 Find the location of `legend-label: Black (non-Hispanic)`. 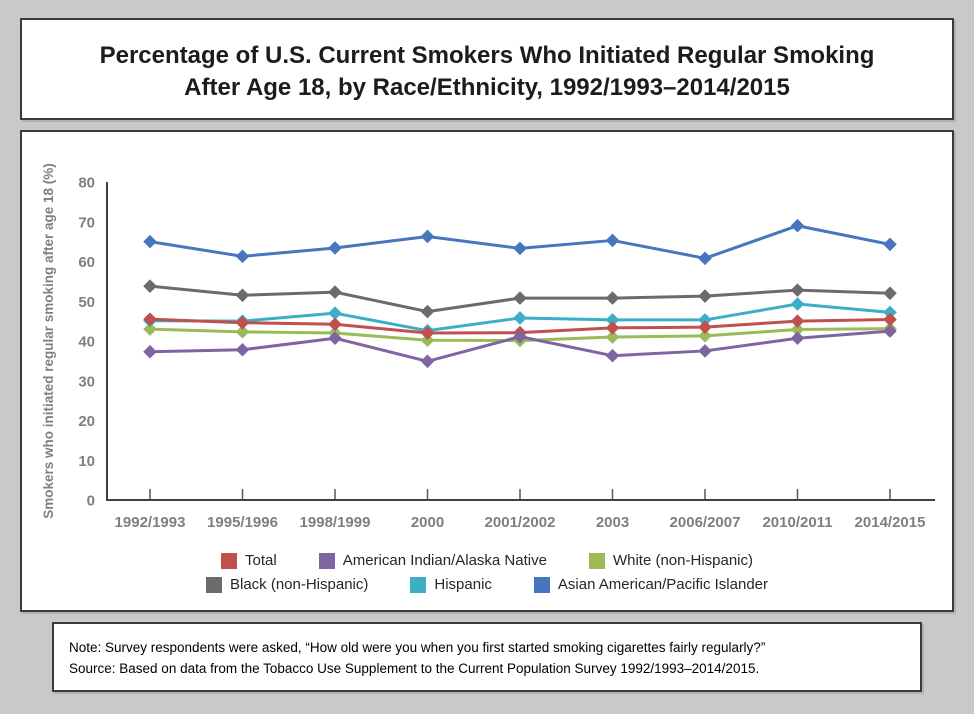

legend-label: Black (non-Hispanic) is located at coordinates (299, 584).